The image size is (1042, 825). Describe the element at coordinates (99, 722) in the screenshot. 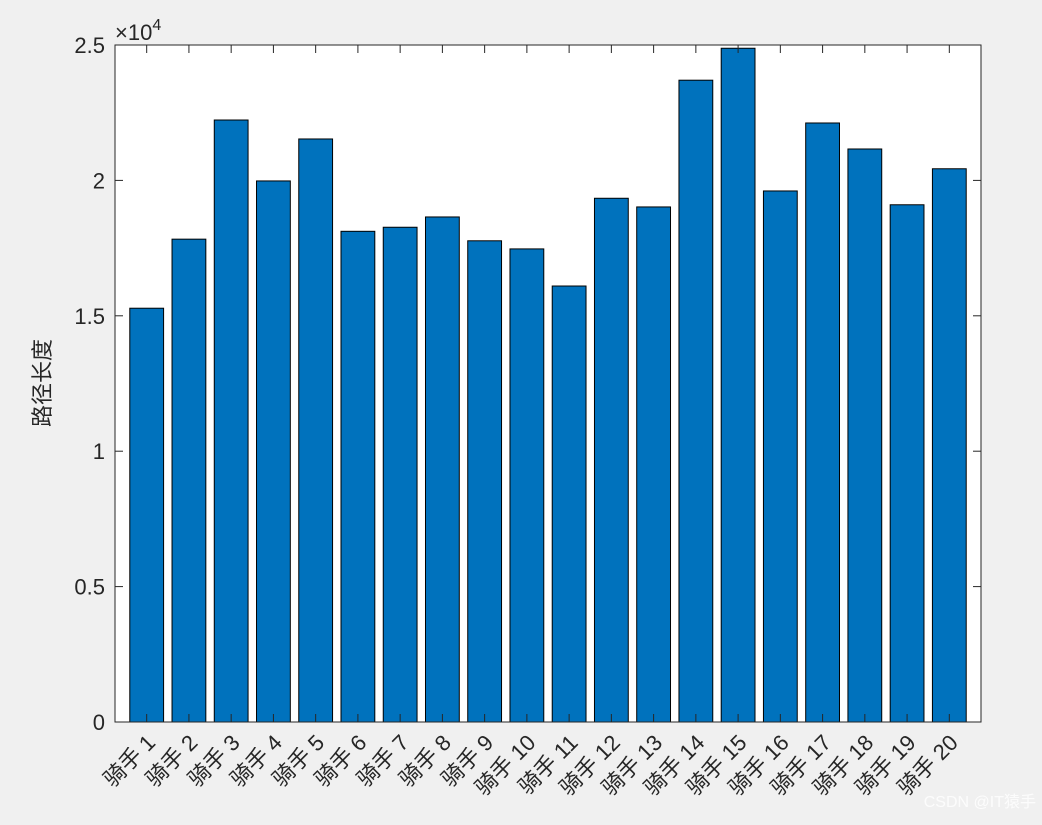

I see `y-tick-label: 0` at that location.